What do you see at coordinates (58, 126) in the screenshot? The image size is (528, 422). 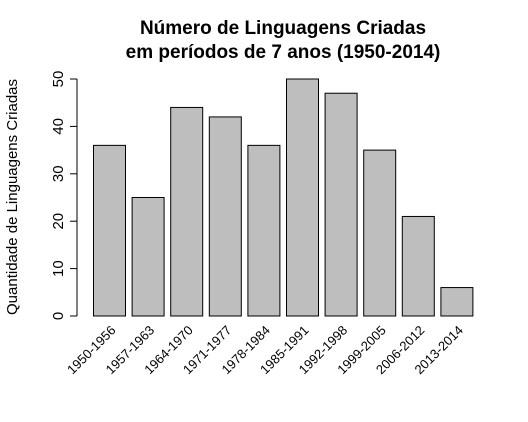 I see `y-tick-label: 40` at bounding box center [58, 126].